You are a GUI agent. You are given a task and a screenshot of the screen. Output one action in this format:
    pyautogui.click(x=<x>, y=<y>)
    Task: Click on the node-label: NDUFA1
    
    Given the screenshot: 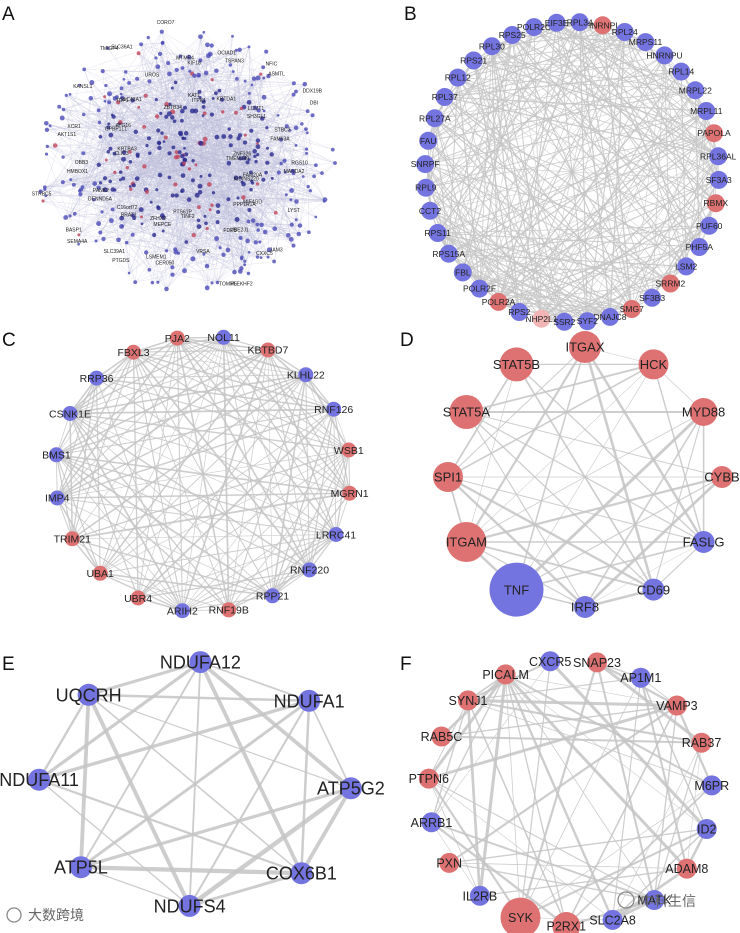 What is the action you would take?
    pyautogui.click(x=309, y=701)
    